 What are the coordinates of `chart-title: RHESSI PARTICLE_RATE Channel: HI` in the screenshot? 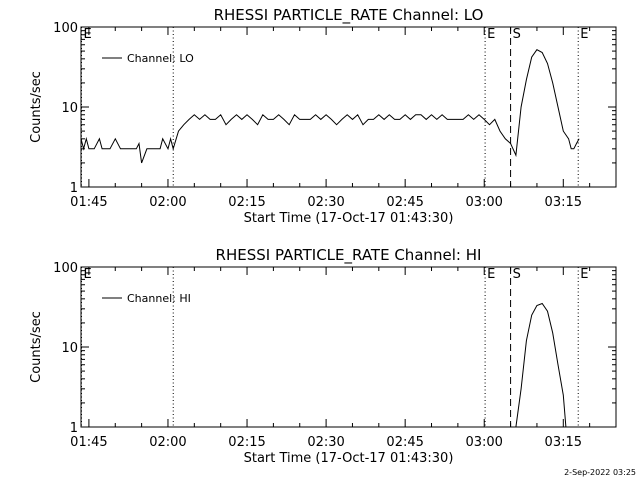 It's located at (349, 255).